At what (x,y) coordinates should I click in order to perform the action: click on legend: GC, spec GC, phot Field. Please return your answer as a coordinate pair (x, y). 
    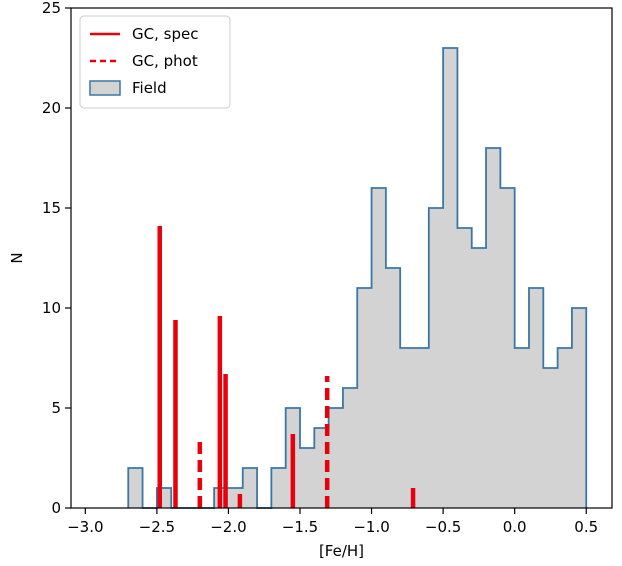
    Looking at the image, I should click on (155, 62).